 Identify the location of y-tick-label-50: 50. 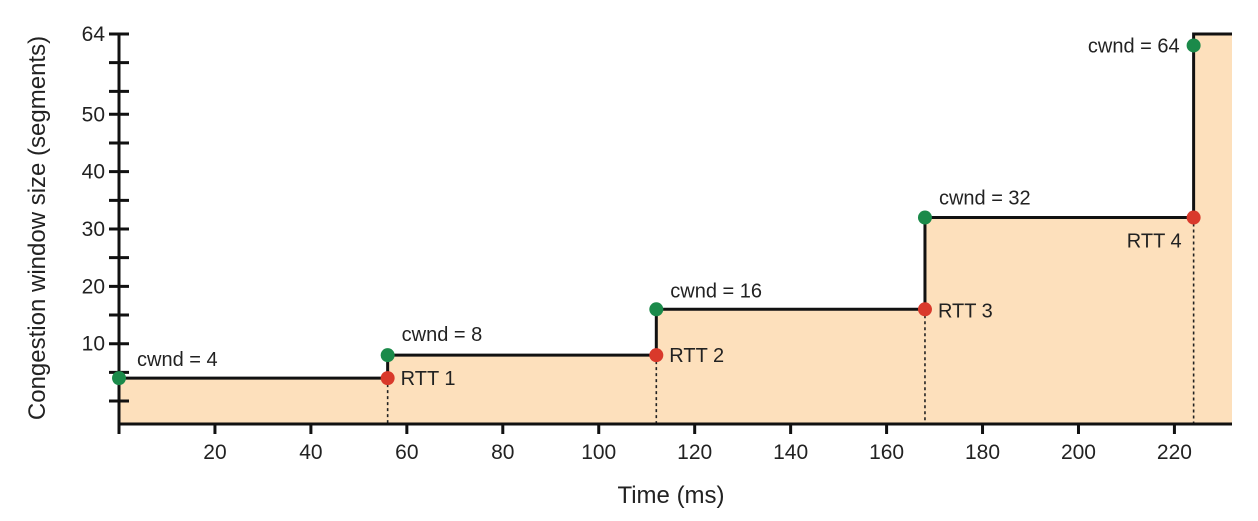
(93, 114).